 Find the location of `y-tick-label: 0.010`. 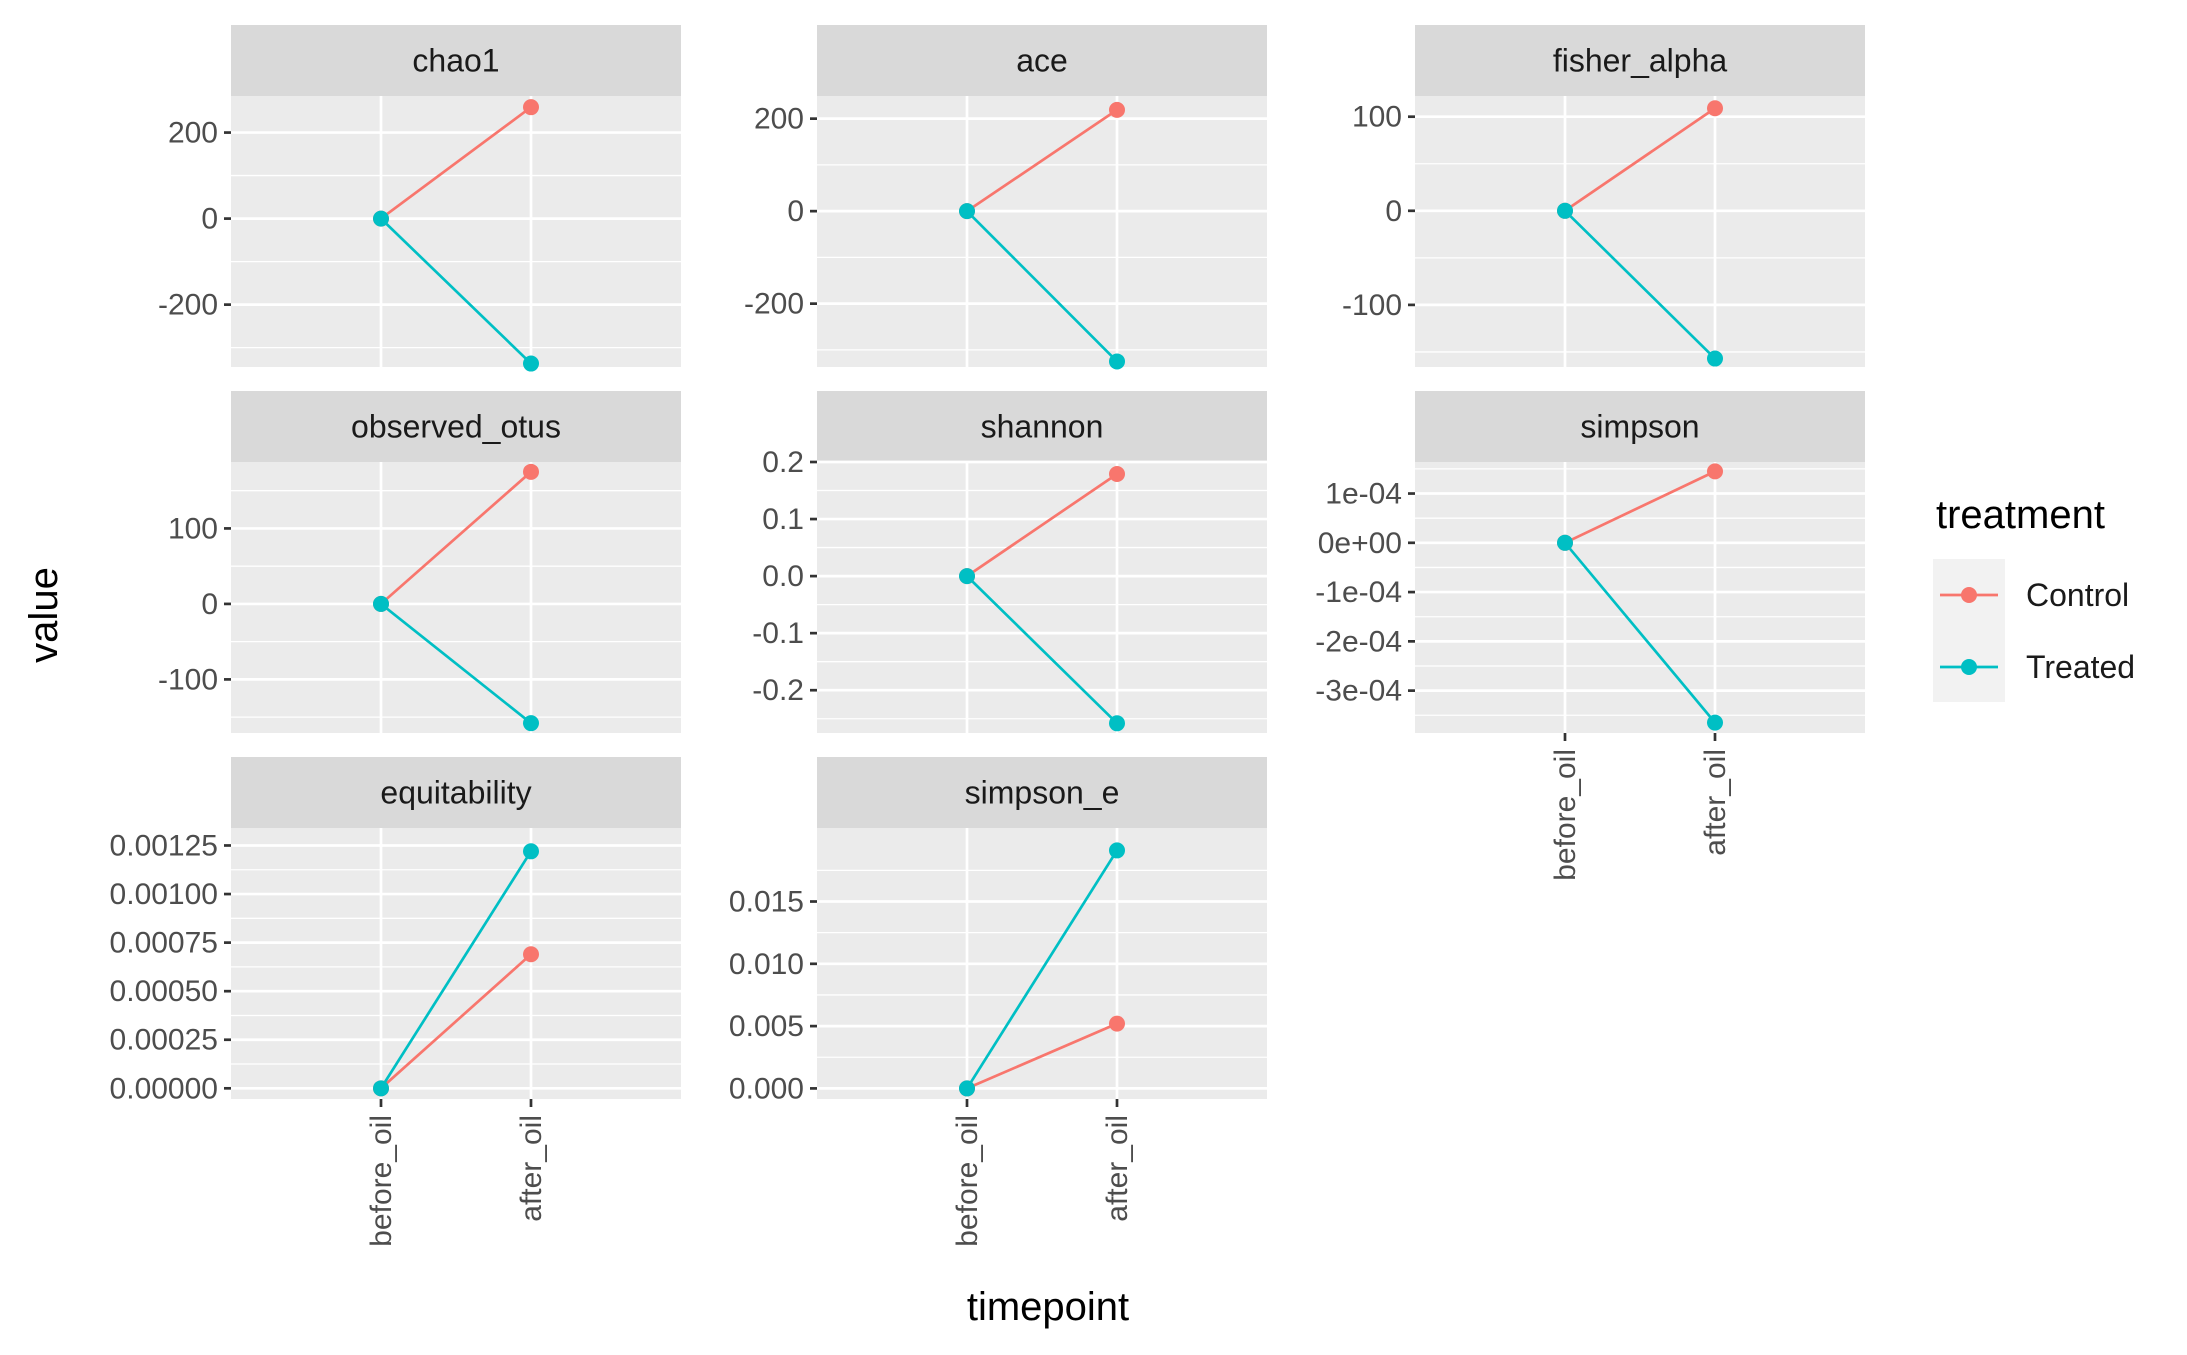

y-tick-label: 0.010 is located at coordinates (766, 964).